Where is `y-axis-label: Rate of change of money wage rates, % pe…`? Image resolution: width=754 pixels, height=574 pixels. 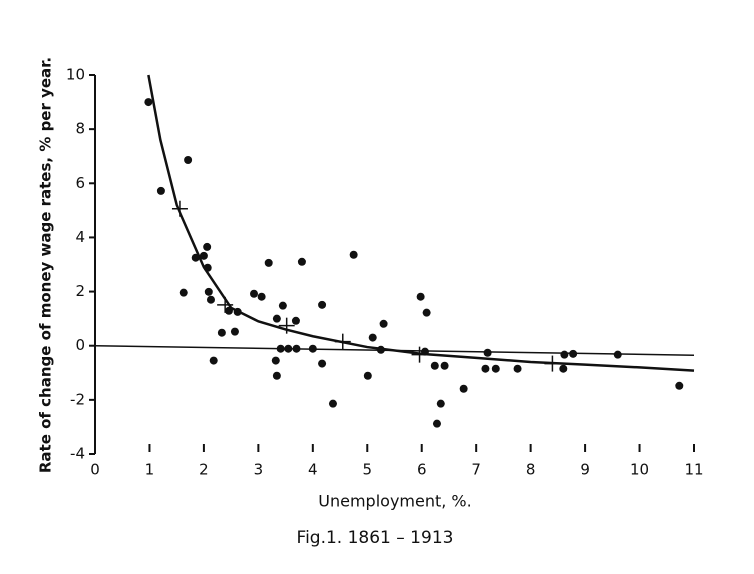
y-axis-label: Rate of change of money wage rates, % pe… is located at coordinates (46, 265).